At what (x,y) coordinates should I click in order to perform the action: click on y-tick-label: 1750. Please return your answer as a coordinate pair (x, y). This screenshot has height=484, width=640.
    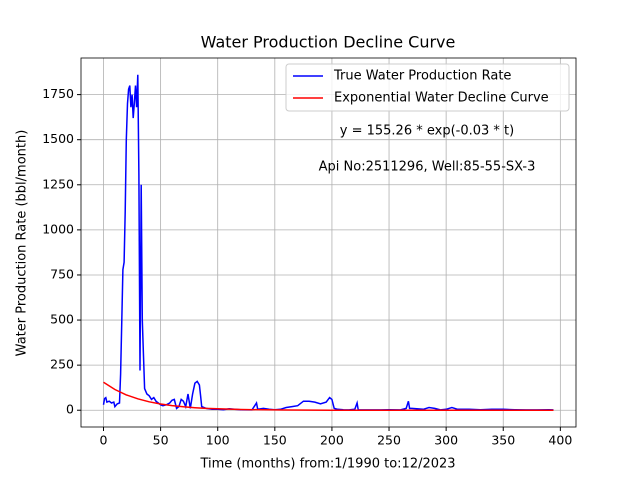
    Looking at the image, I should click on (58, 93).